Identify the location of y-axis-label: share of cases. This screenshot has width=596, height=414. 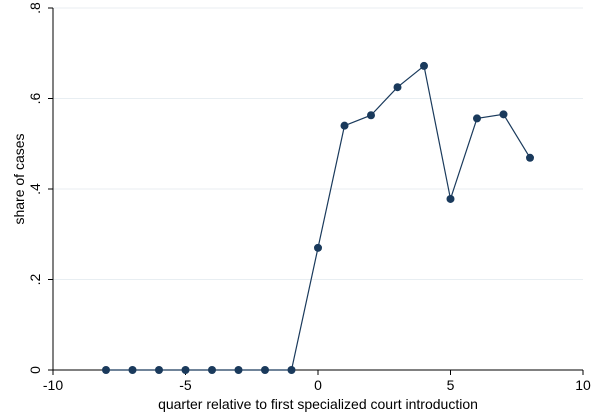
(19, 178).